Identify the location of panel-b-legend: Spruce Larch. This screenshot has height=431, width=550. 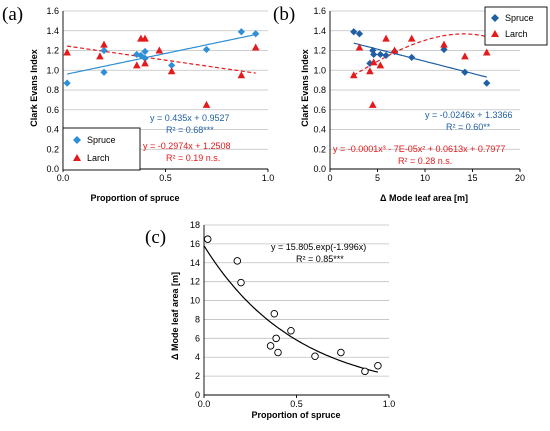
(516, 26).